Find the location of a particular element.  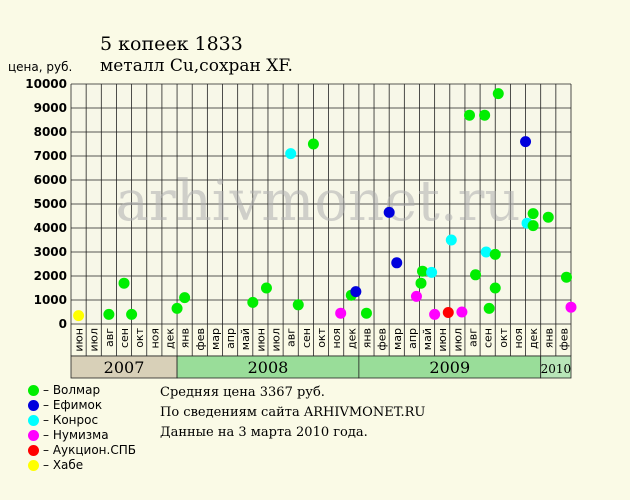

year-label: 2010 is located at coordinates (556, 369).